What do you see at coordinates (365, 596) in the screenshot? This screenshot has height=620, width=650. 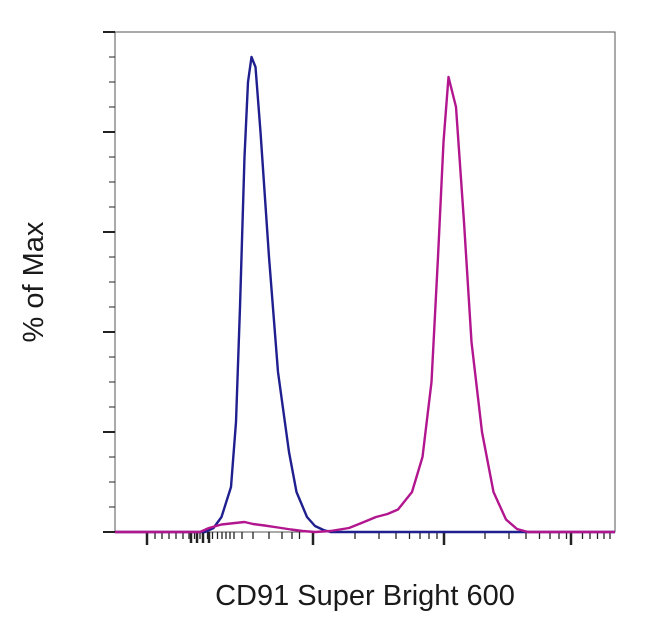 I see `x-axis-label: CD91 Super Bright 600` at bounding box center [365, 596].